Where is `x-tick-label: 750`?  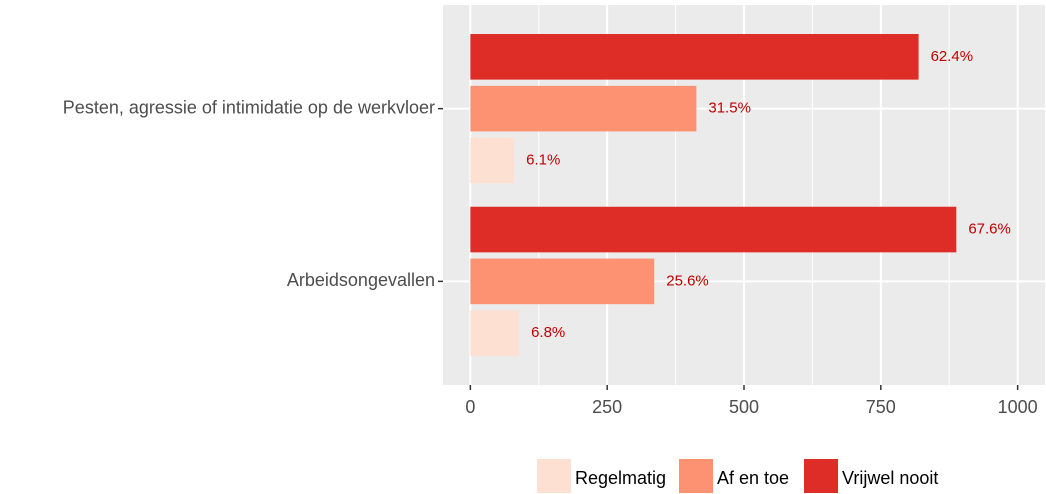
x-tick-label: 750 is located at coordinates (881, 407).